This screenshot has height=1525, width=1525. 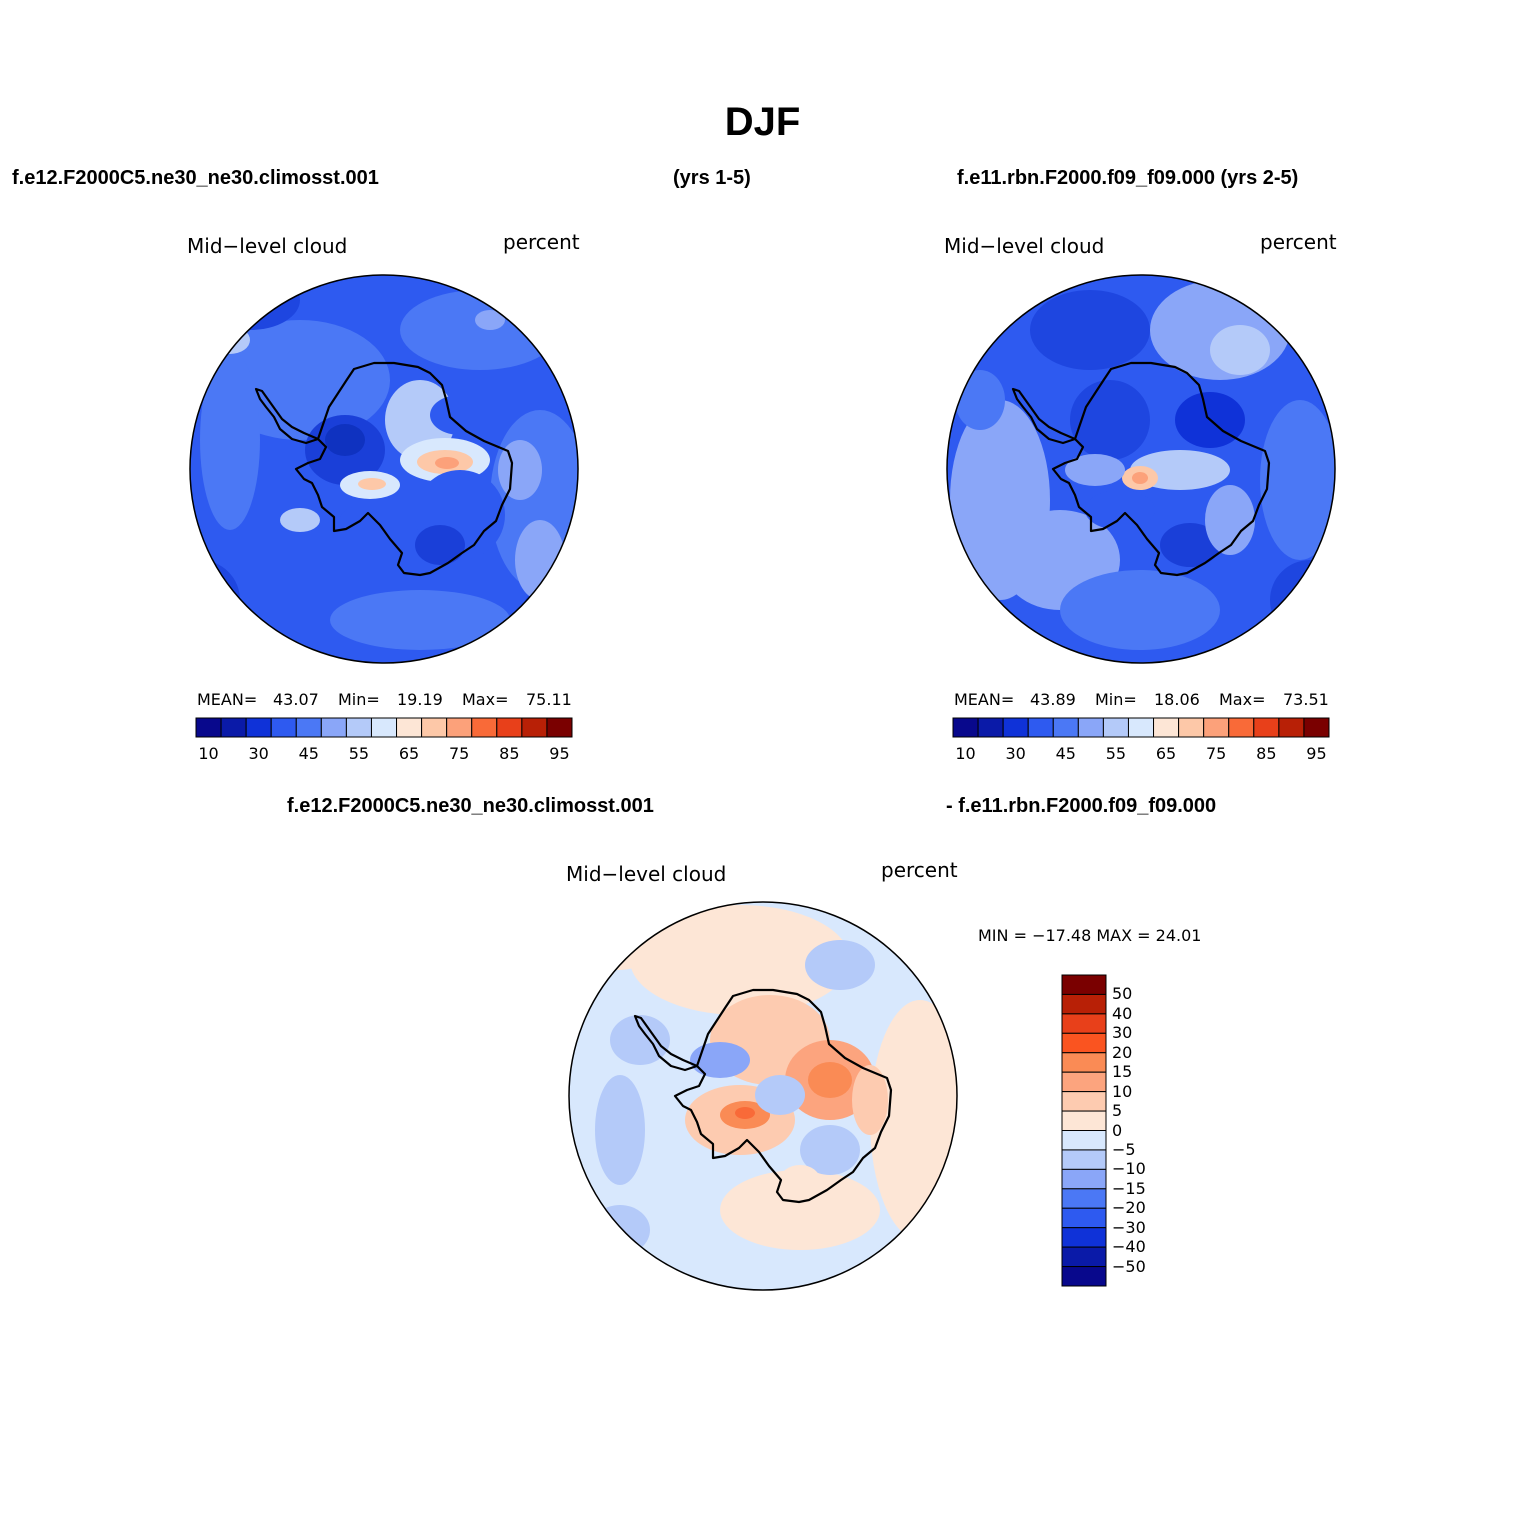 What do you see at coordinates (1129, 1188) in the screenshot?
I see `diff-colorbar-tick-label: −15` at bounding box center [1129, 1188].